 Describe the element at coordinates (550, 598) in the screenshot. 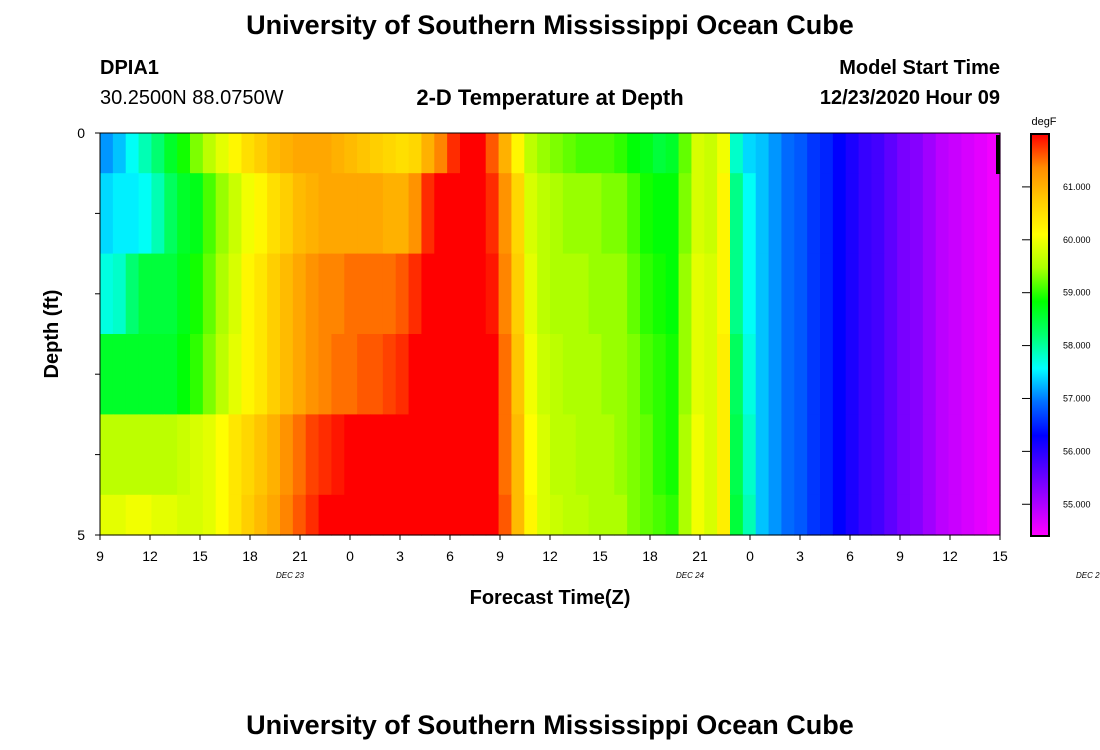

I see `x-axis-label: Forecast Time(Z)` at that location.